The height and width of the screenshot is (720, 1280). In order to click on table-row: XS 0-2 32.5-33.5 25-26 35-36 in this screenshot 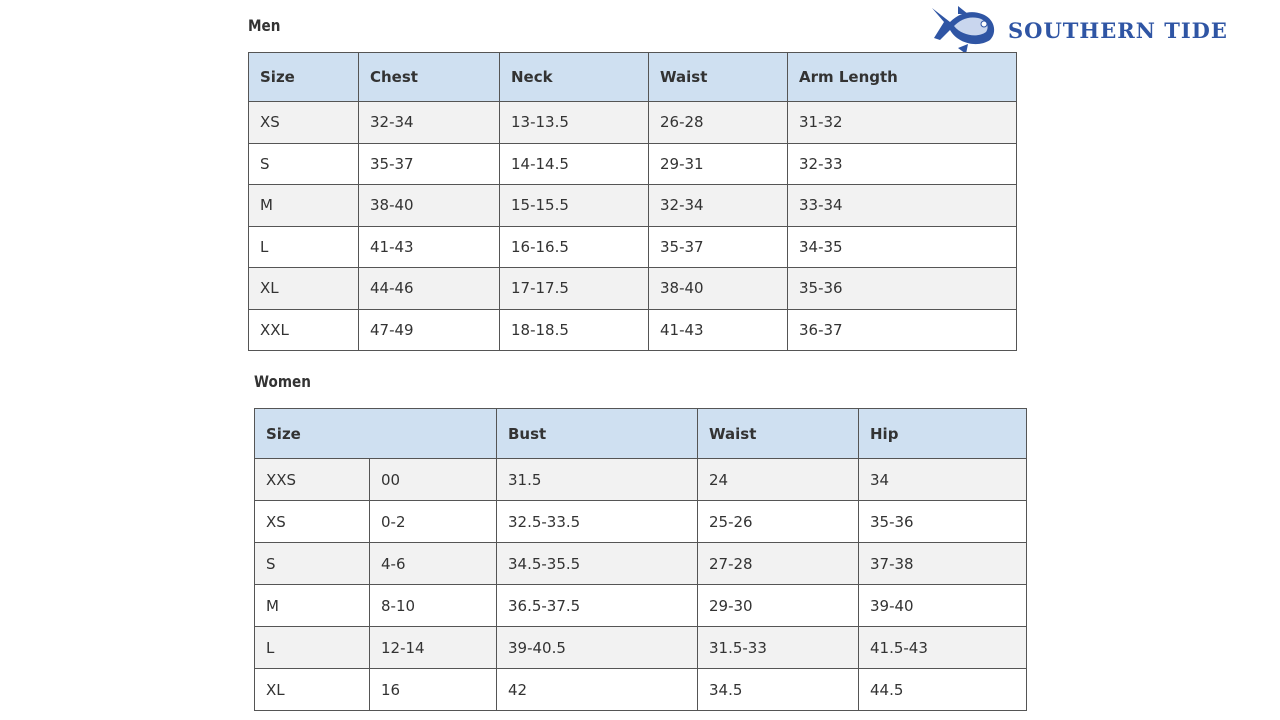, I will do `click(640, 521)`.